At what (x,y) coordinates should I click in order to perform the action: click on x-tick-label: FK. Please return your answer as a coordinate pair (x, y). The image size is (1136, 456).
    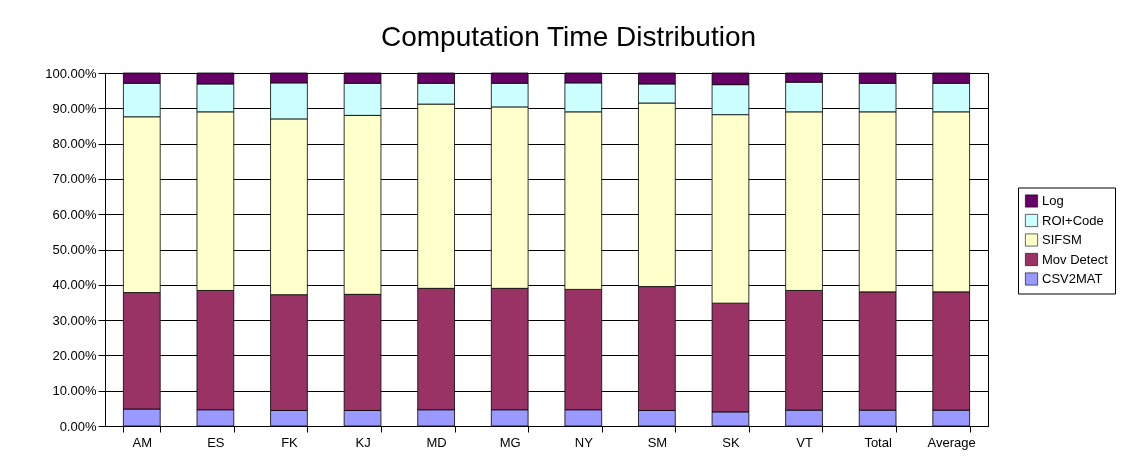
    Looking at the image, I should click on (290, 442).